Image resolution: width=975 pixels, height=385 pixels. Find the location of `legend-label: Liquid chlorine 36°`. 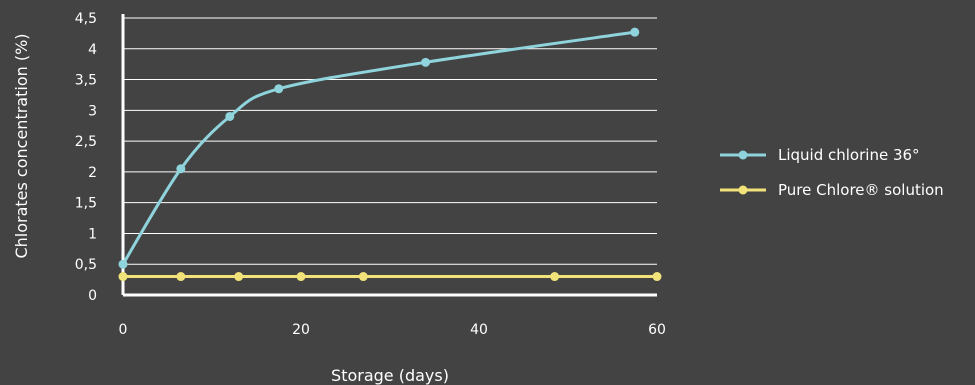

legend-label: Liquid chlorine 36° is located at coordinates (849, 155).